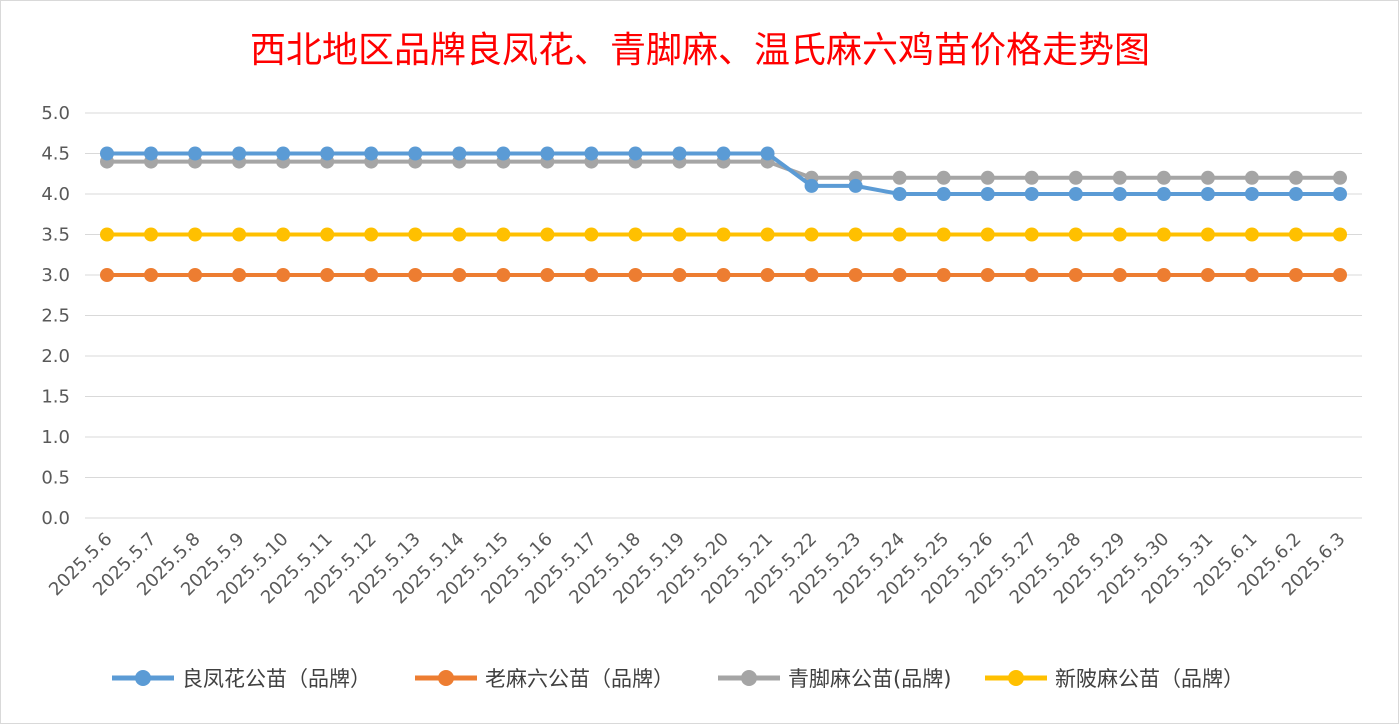 This screenshot has width=1399, height=724. I want to click on y-tick-label: 0.0, so click(55, 518).